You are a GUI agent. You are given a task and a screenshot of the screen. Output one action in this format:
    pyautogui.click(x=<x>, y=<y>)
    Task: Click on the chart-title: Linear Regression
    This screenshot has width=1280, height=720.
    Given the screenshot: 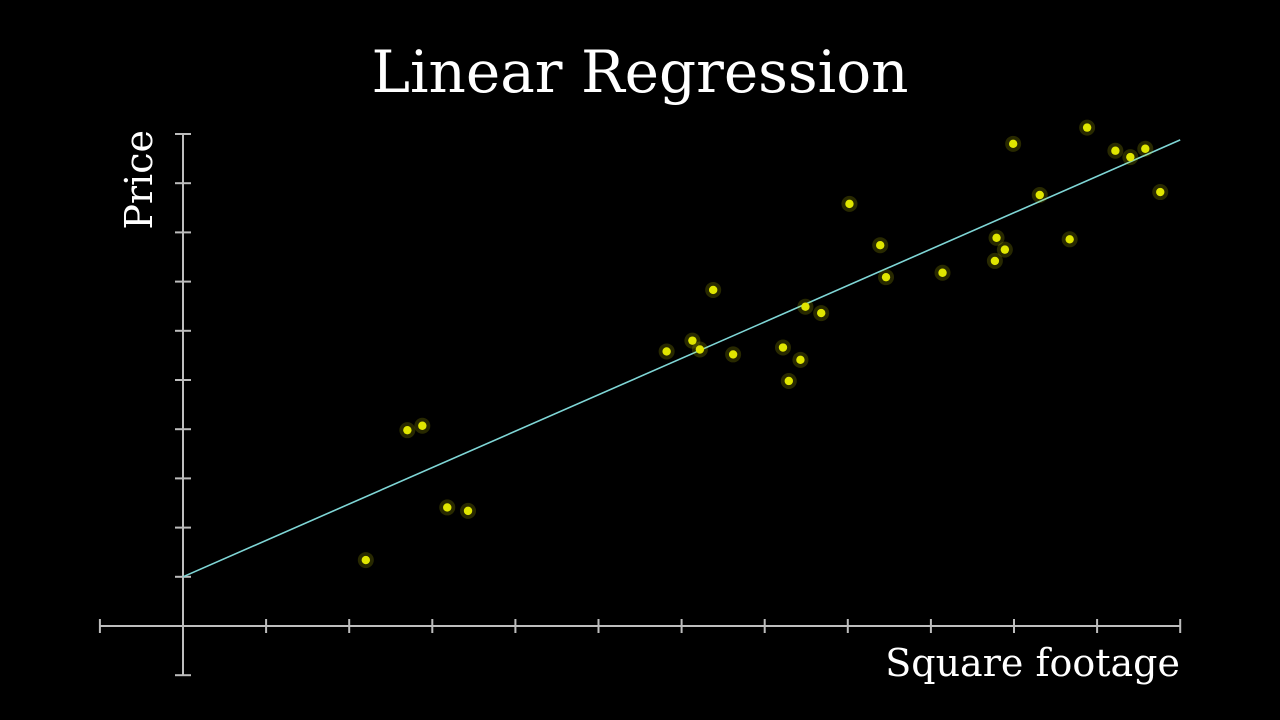 What is the action you would take?
    pyautogui.click(x=639, y=72)
    